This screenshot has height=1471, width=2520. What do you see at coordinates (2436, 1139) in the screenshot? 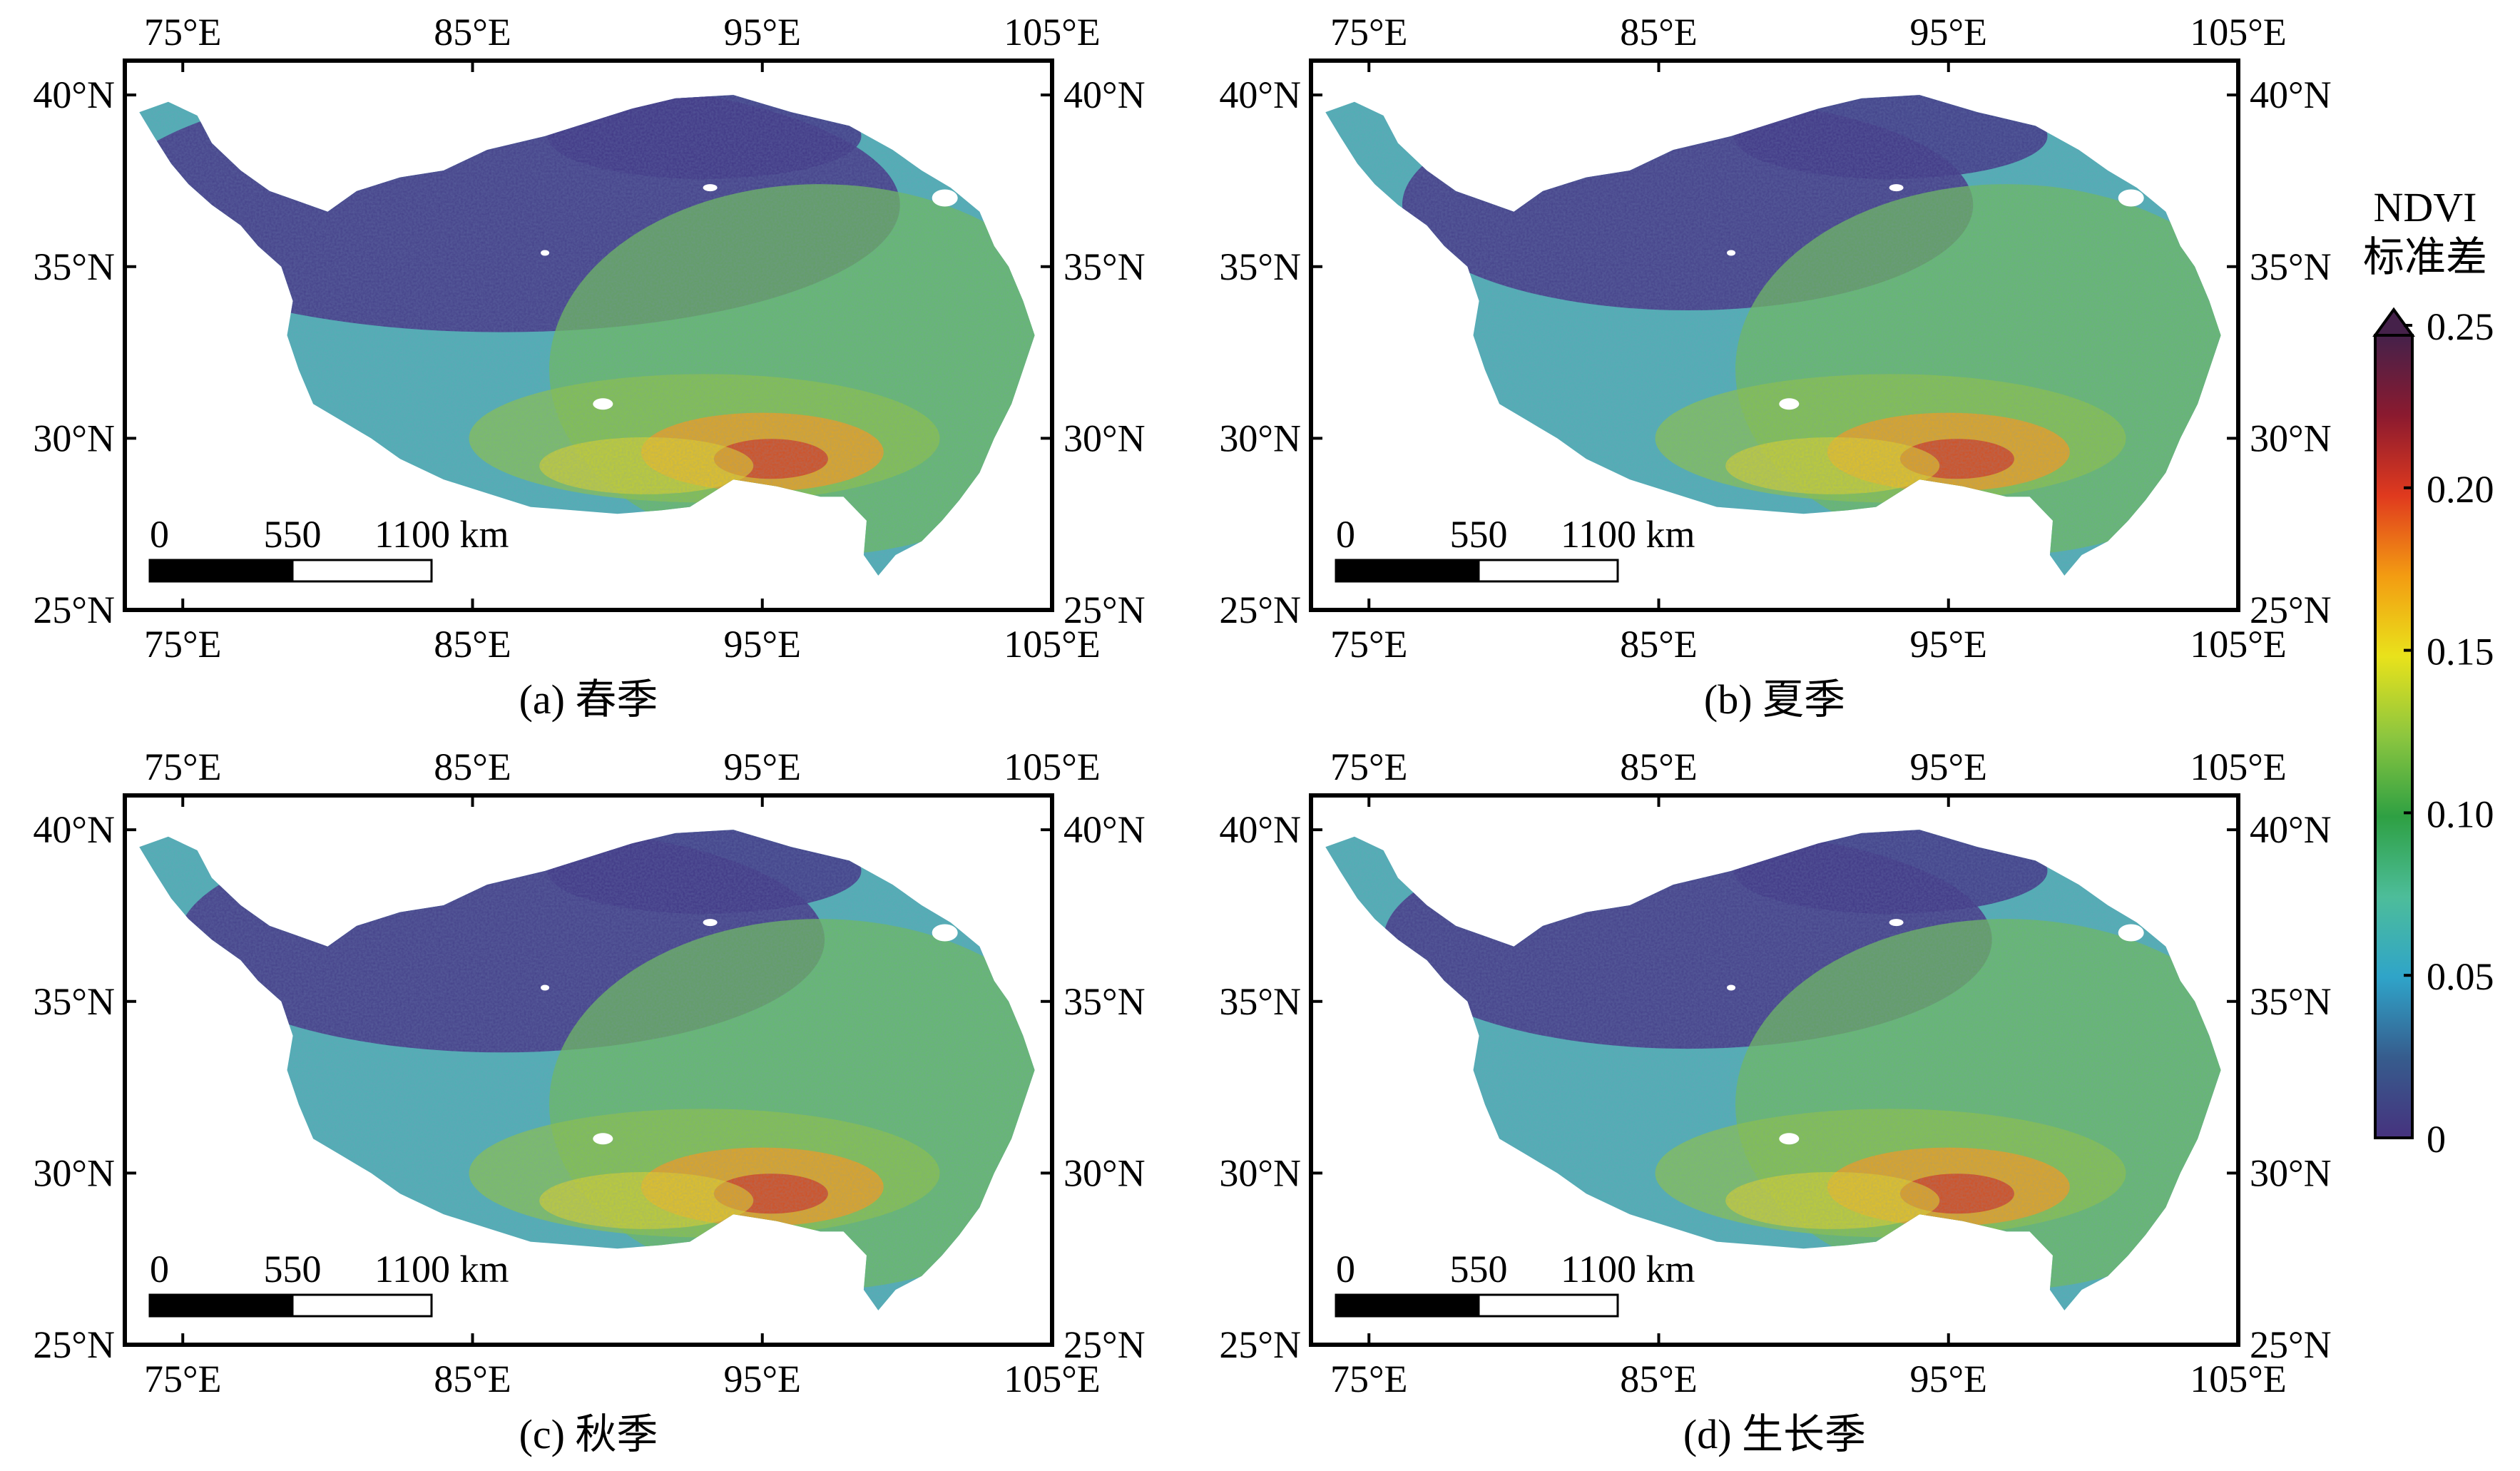
I see `colorbar-tick-label: 0` at bounding box center [2436, 1139].